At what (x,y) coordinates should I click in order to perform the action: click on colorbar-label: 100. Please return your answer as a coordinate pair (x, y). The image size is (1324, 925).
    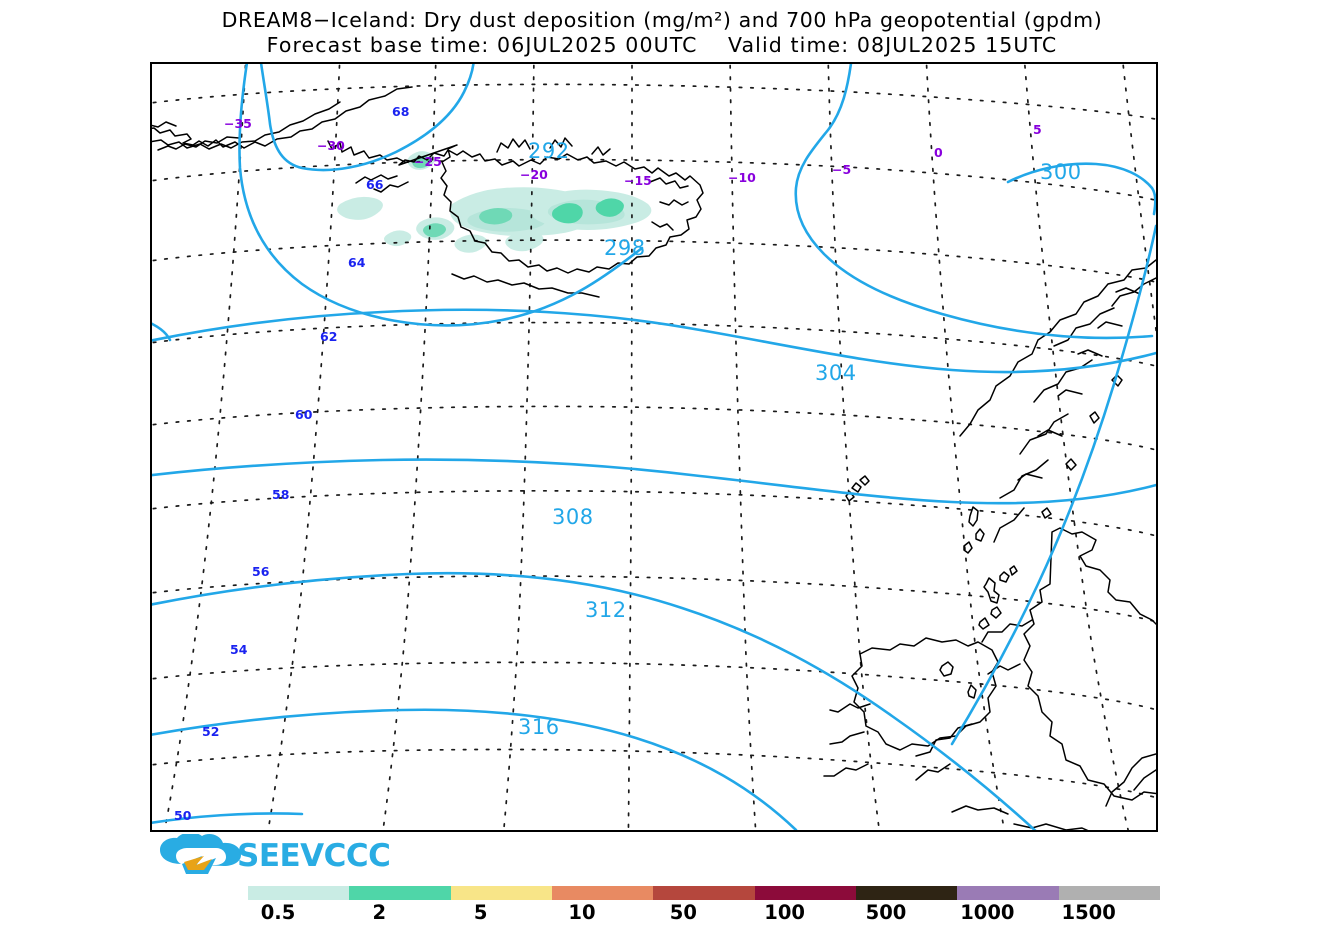
    Looking at the image, I should click on (785, 912).